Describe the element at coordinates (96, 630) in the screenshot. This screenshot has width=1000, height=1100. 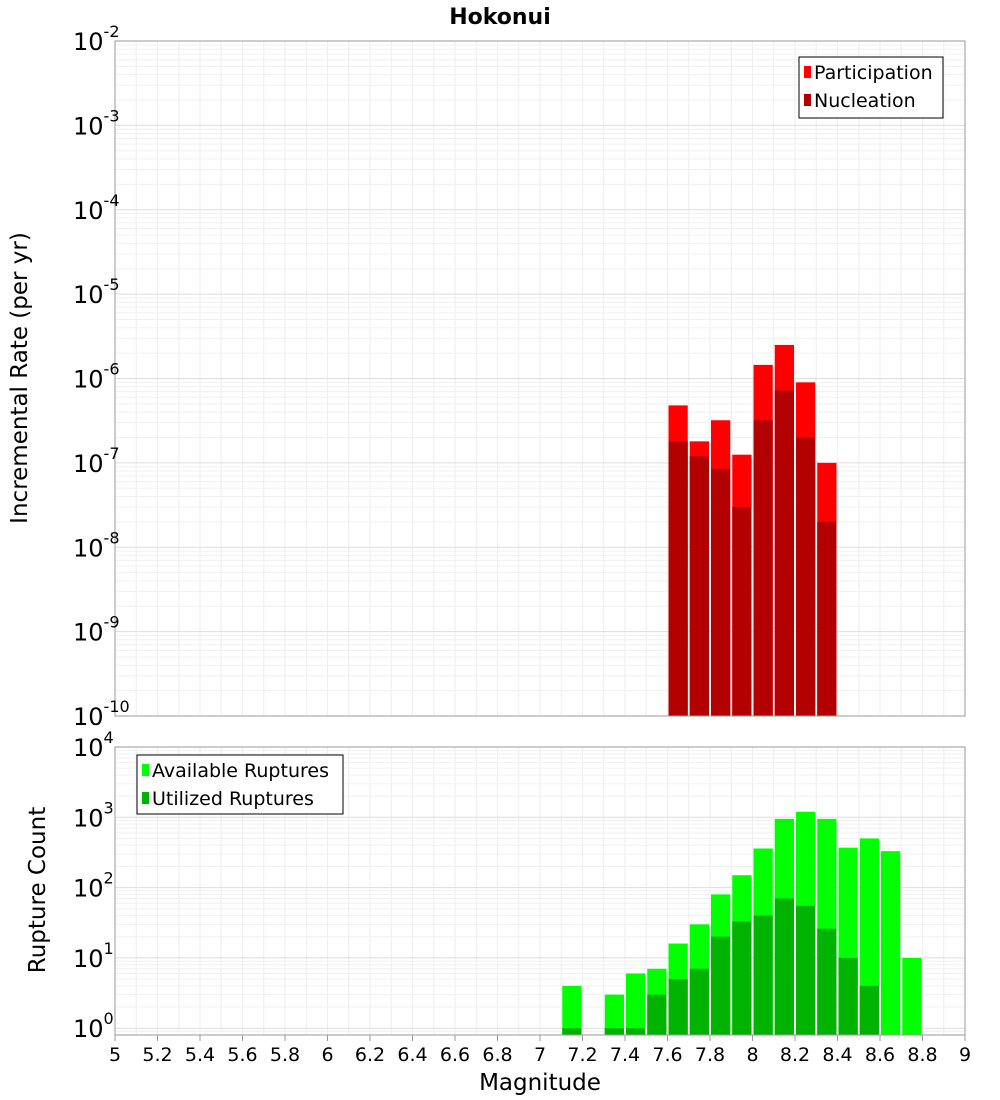
I see `y-tick-label: 10⁻⁹` at that location.